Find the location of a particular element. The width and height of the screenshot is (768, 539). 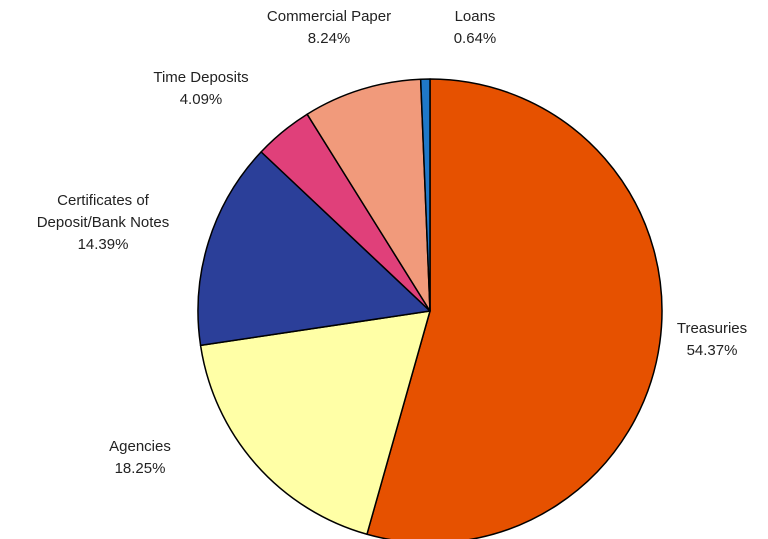

slice-label-treasuries: Treasuries 54.37% is located at coordinates (712, 339).